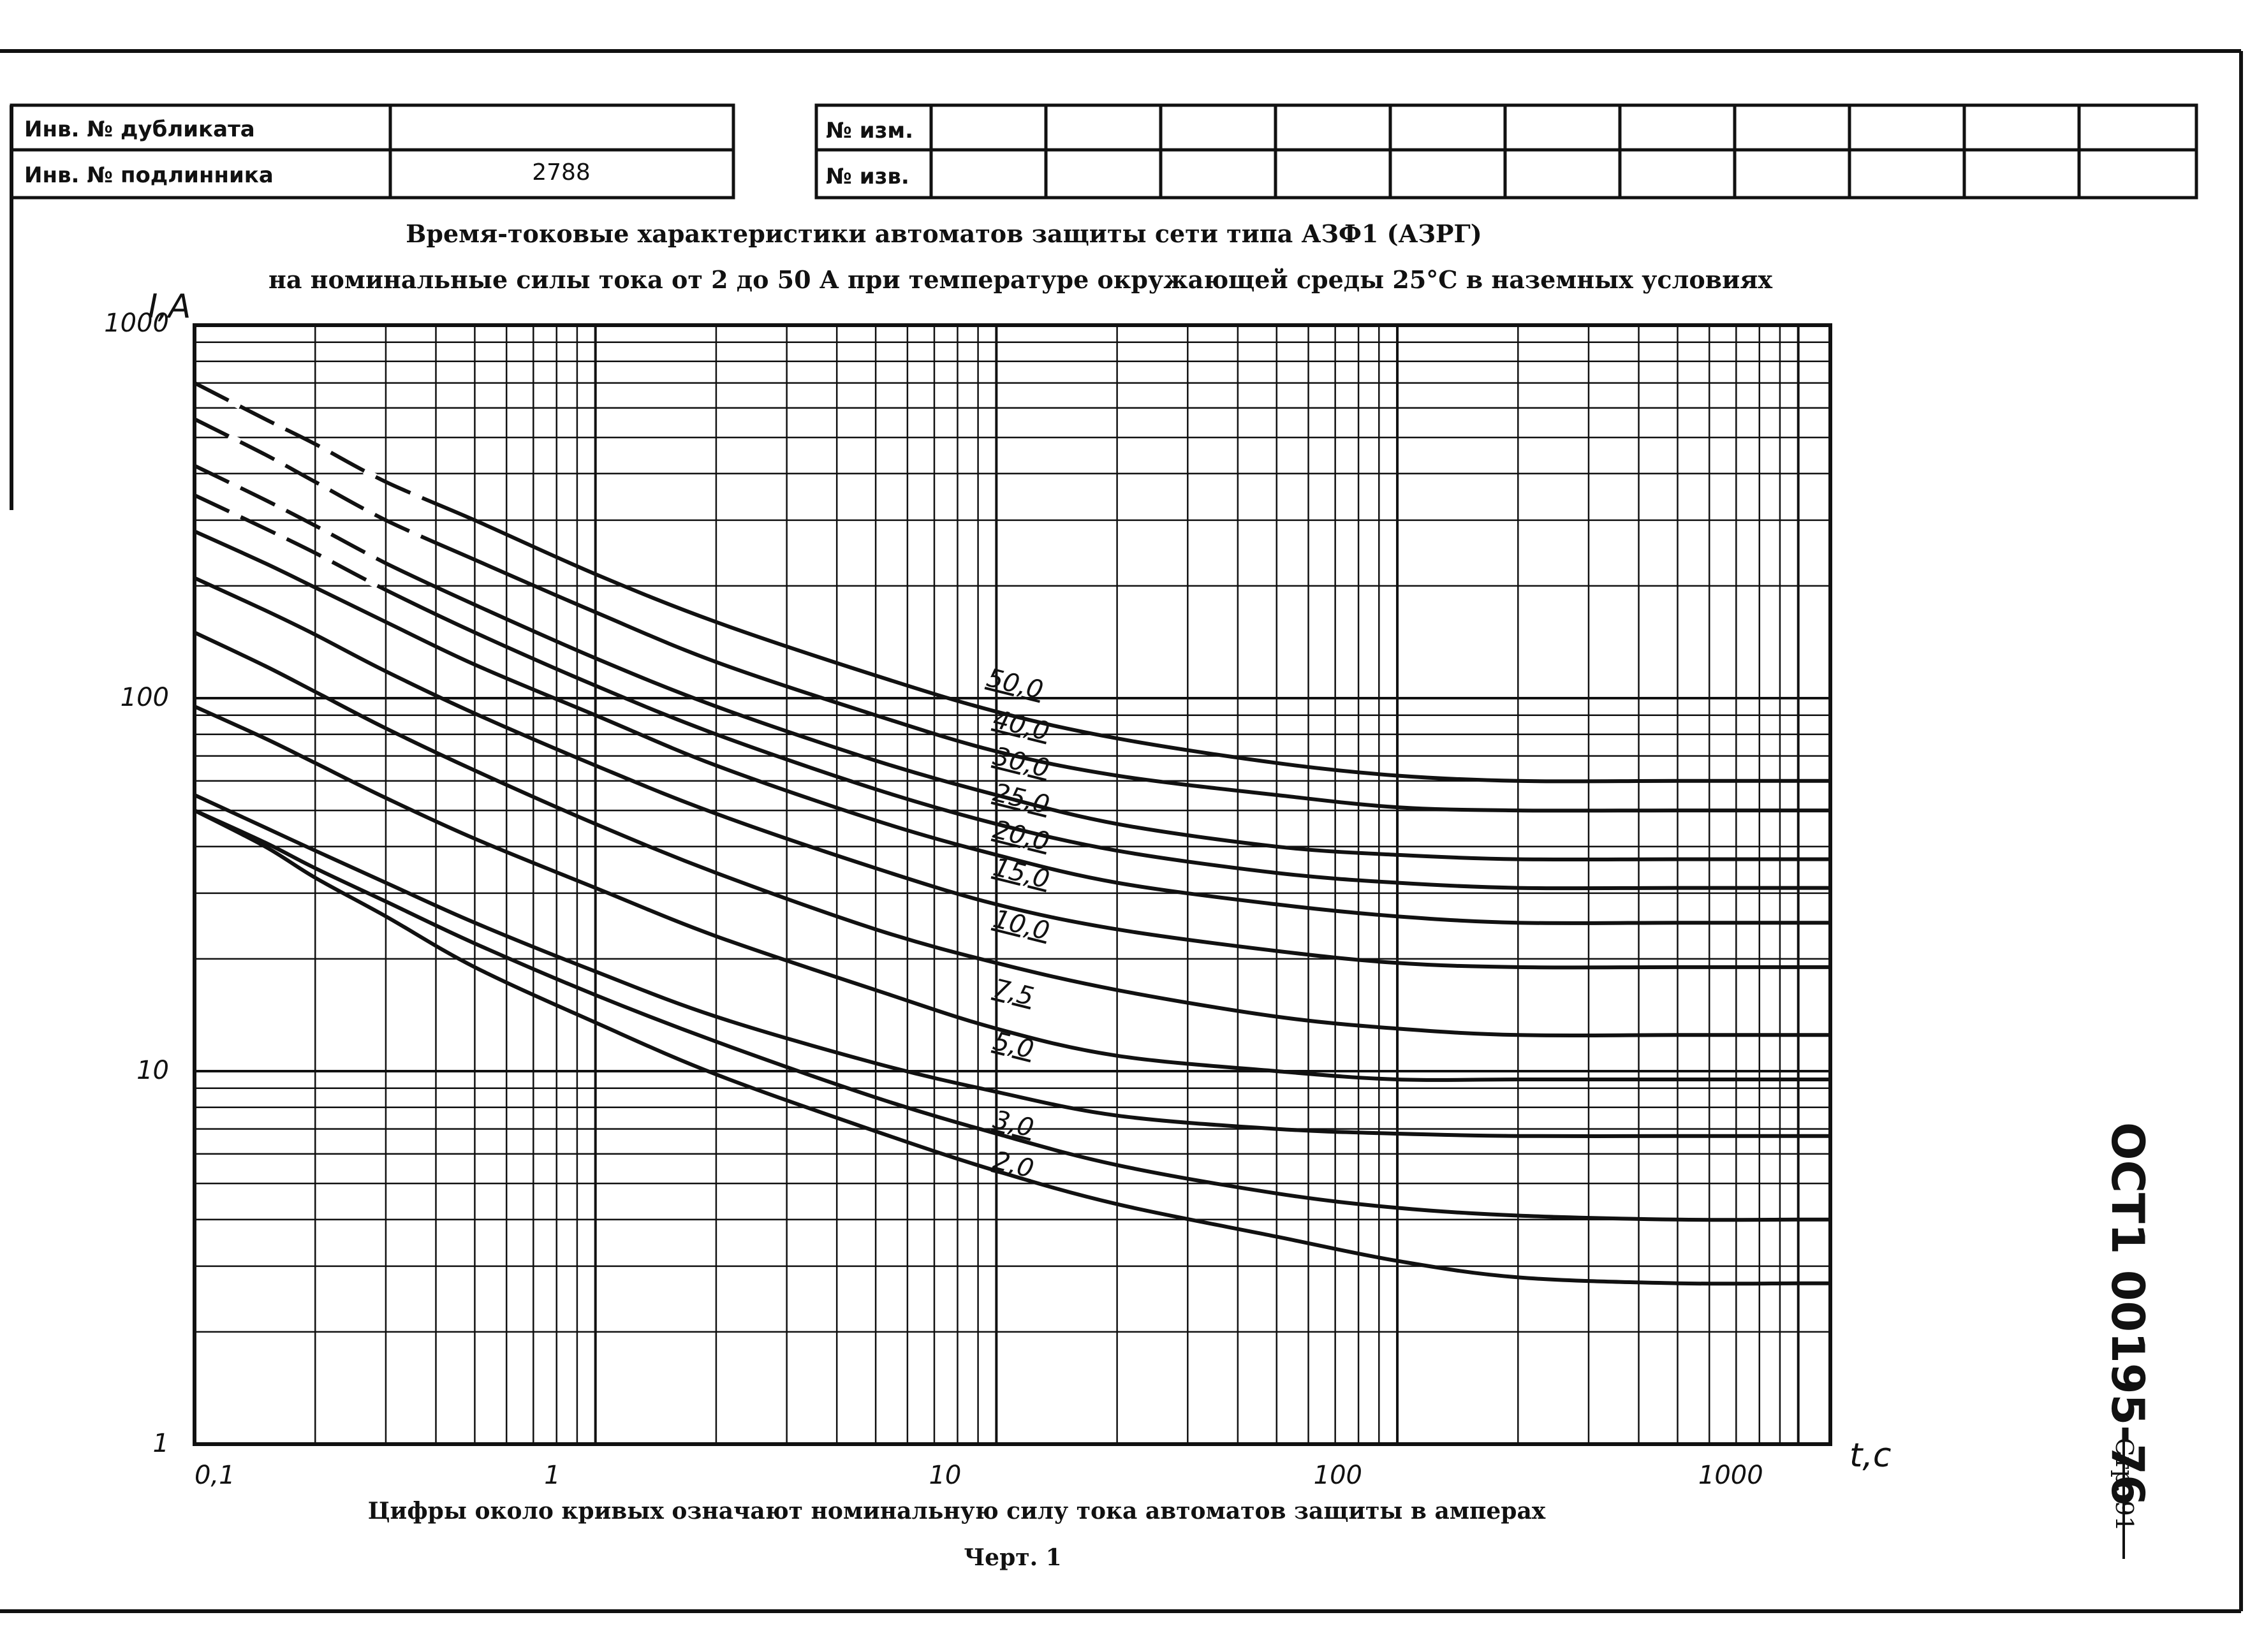  What do you see at coordinates (1021, 726) in the screenshot?
I see `series-label: 40,0` at bounding box center [1021, 726].